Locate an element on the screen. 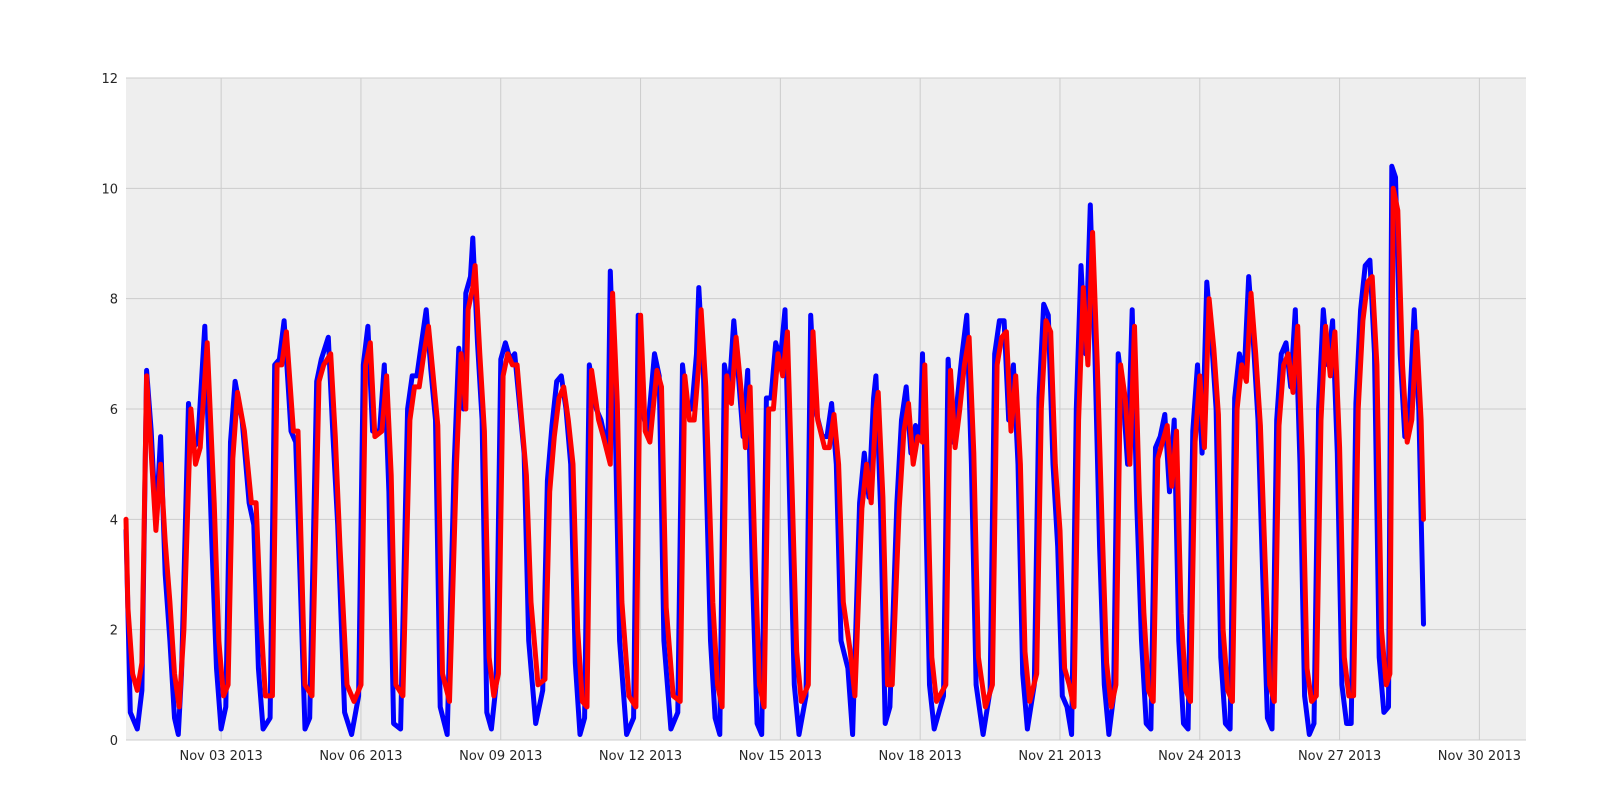  x-tick-label: Nov 09 2013 is located at coordinates (500, 756).